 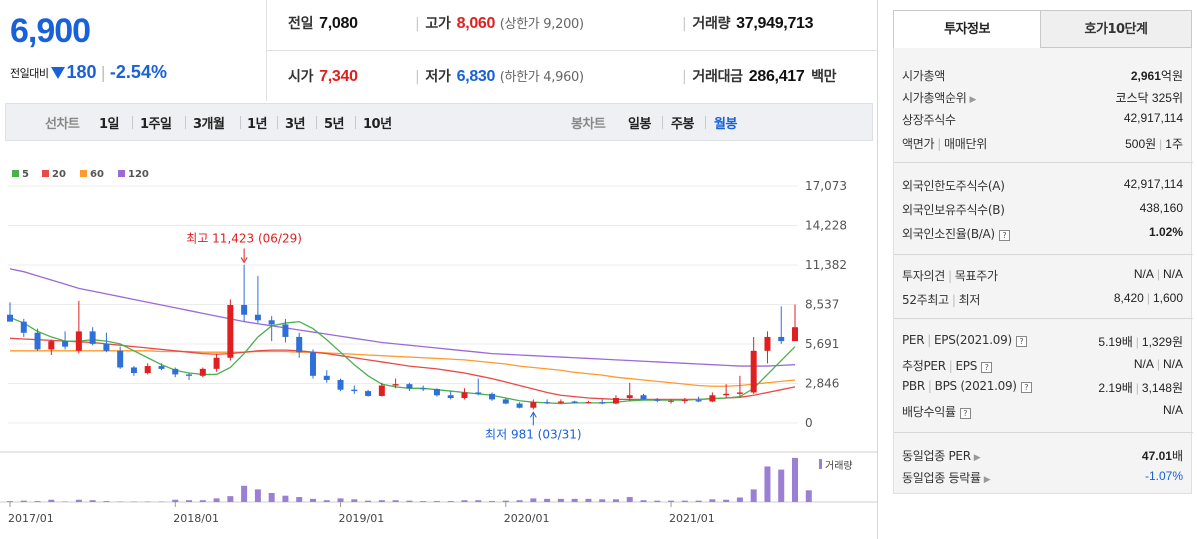 What do you see at coordinates (138, 72) in the screenshot?
I see `change-percent: -2.54%` at bounding box center [138, 72].